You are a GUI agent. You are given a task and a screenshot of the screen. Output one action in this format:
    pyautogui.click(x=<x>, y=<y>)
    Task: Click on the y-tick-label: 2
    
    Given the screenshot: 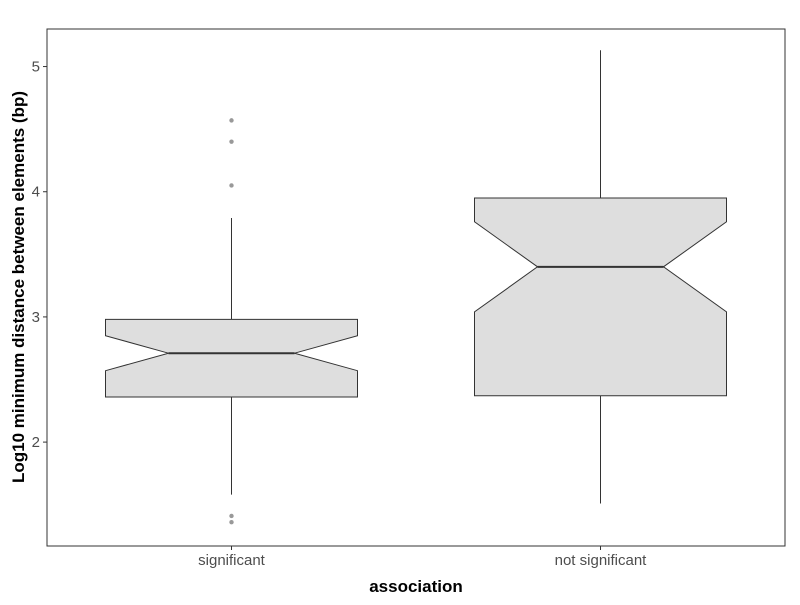 What is the action you would take?
    pyautogui.click(x=36, y=442)
    